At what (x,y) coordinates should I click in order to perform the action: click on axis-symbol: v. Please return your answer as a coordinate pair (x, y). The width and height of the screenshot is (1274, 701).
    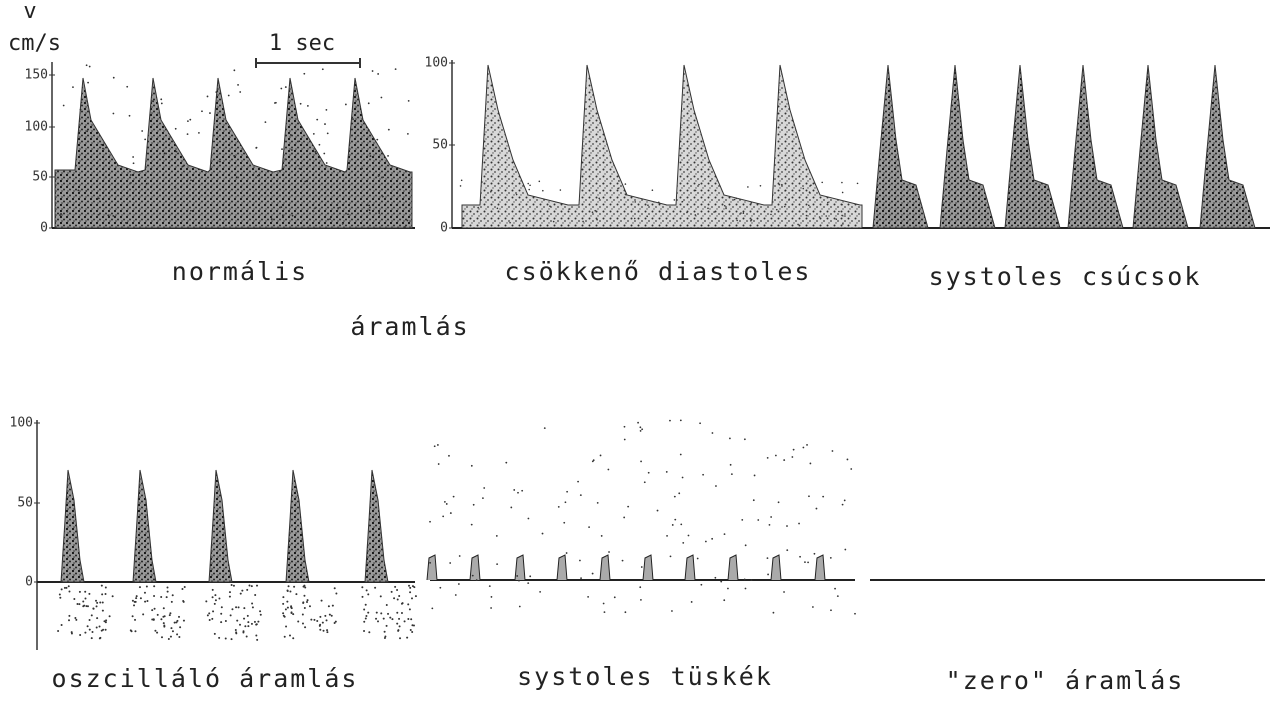
    Looking at the image, I should click on (29, 12).